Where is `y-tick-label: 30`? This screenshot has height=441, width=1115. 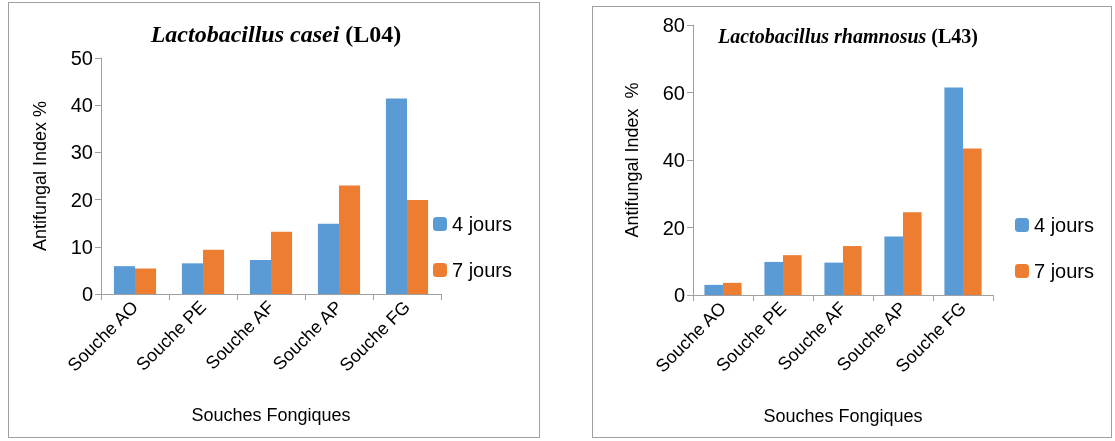
y-tick-label: 30 is located at coordinates (81, 152).